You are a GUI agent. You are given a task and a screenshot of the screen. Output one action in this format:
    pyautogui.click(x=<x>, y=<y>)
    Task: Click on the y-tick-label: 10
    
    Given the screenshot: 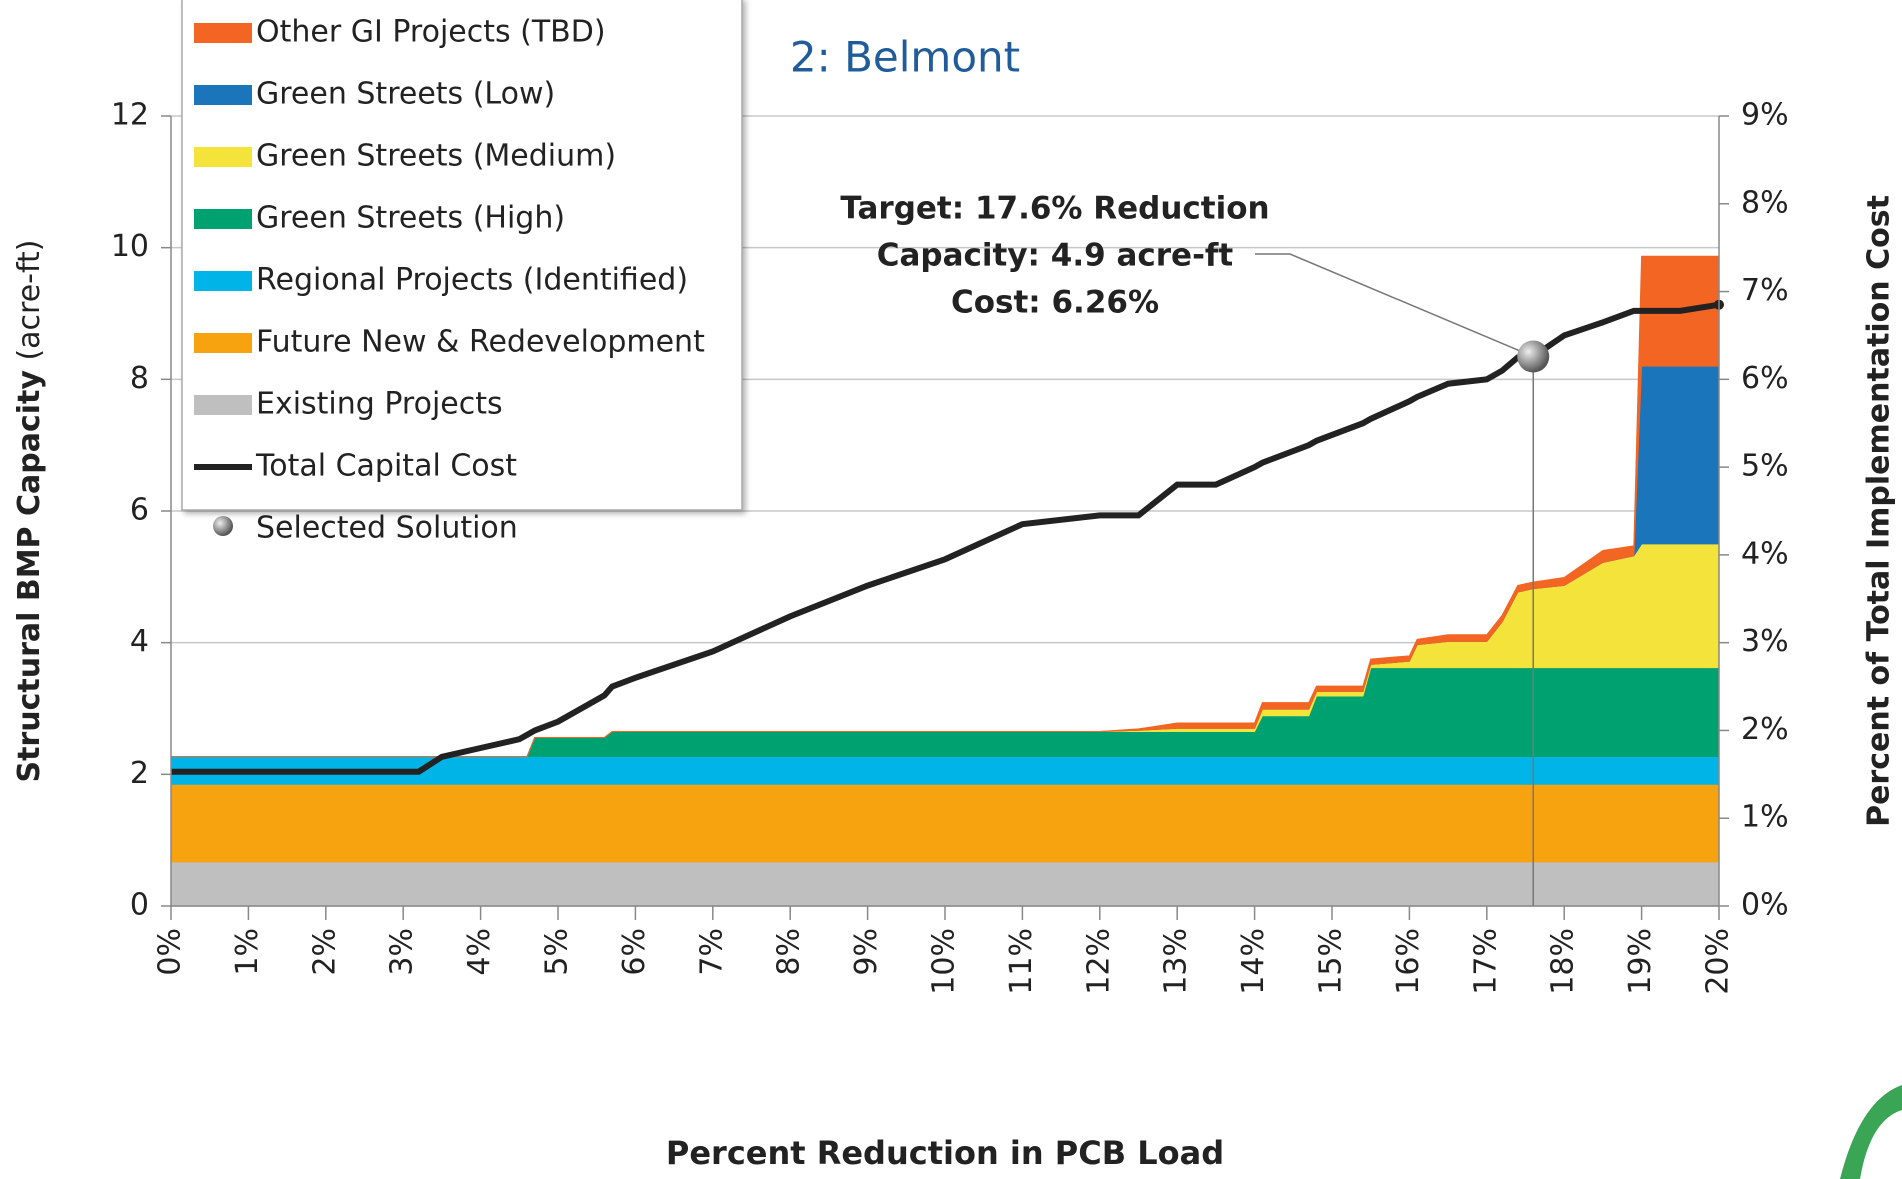 What is the action you would take?
    pyautogui.click(x=130, y=246)
    